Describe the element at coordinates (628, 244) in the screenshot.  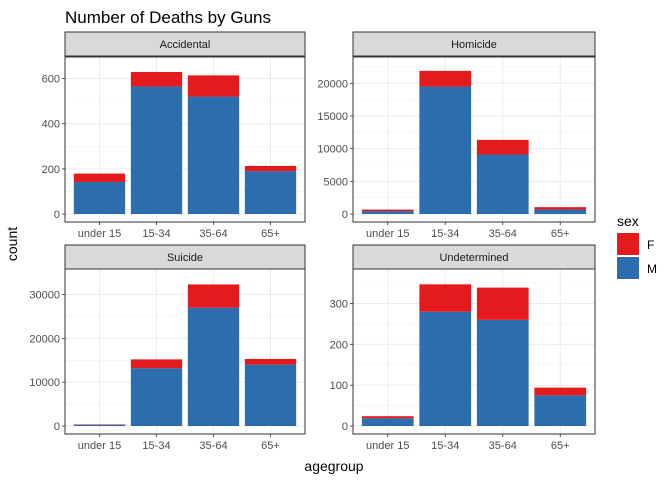
I see `legend-key-f` at that location.